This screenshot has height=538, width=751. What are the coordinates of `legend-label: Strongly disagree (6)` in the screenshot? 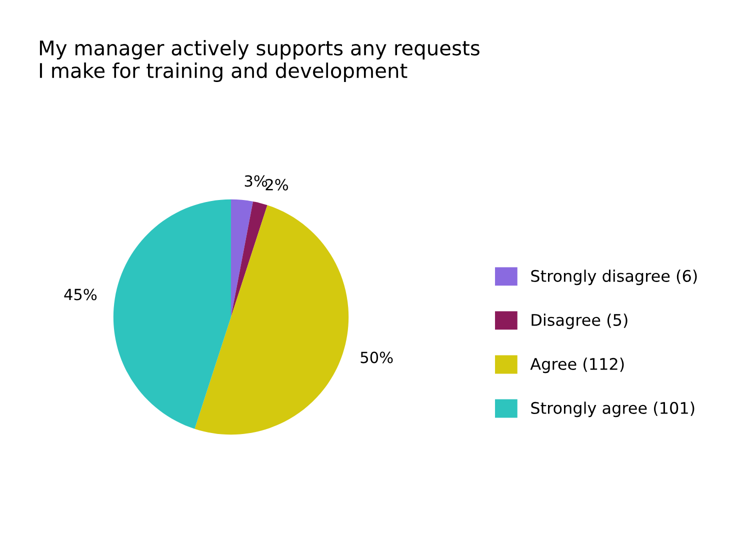 It's located at (614, 278).